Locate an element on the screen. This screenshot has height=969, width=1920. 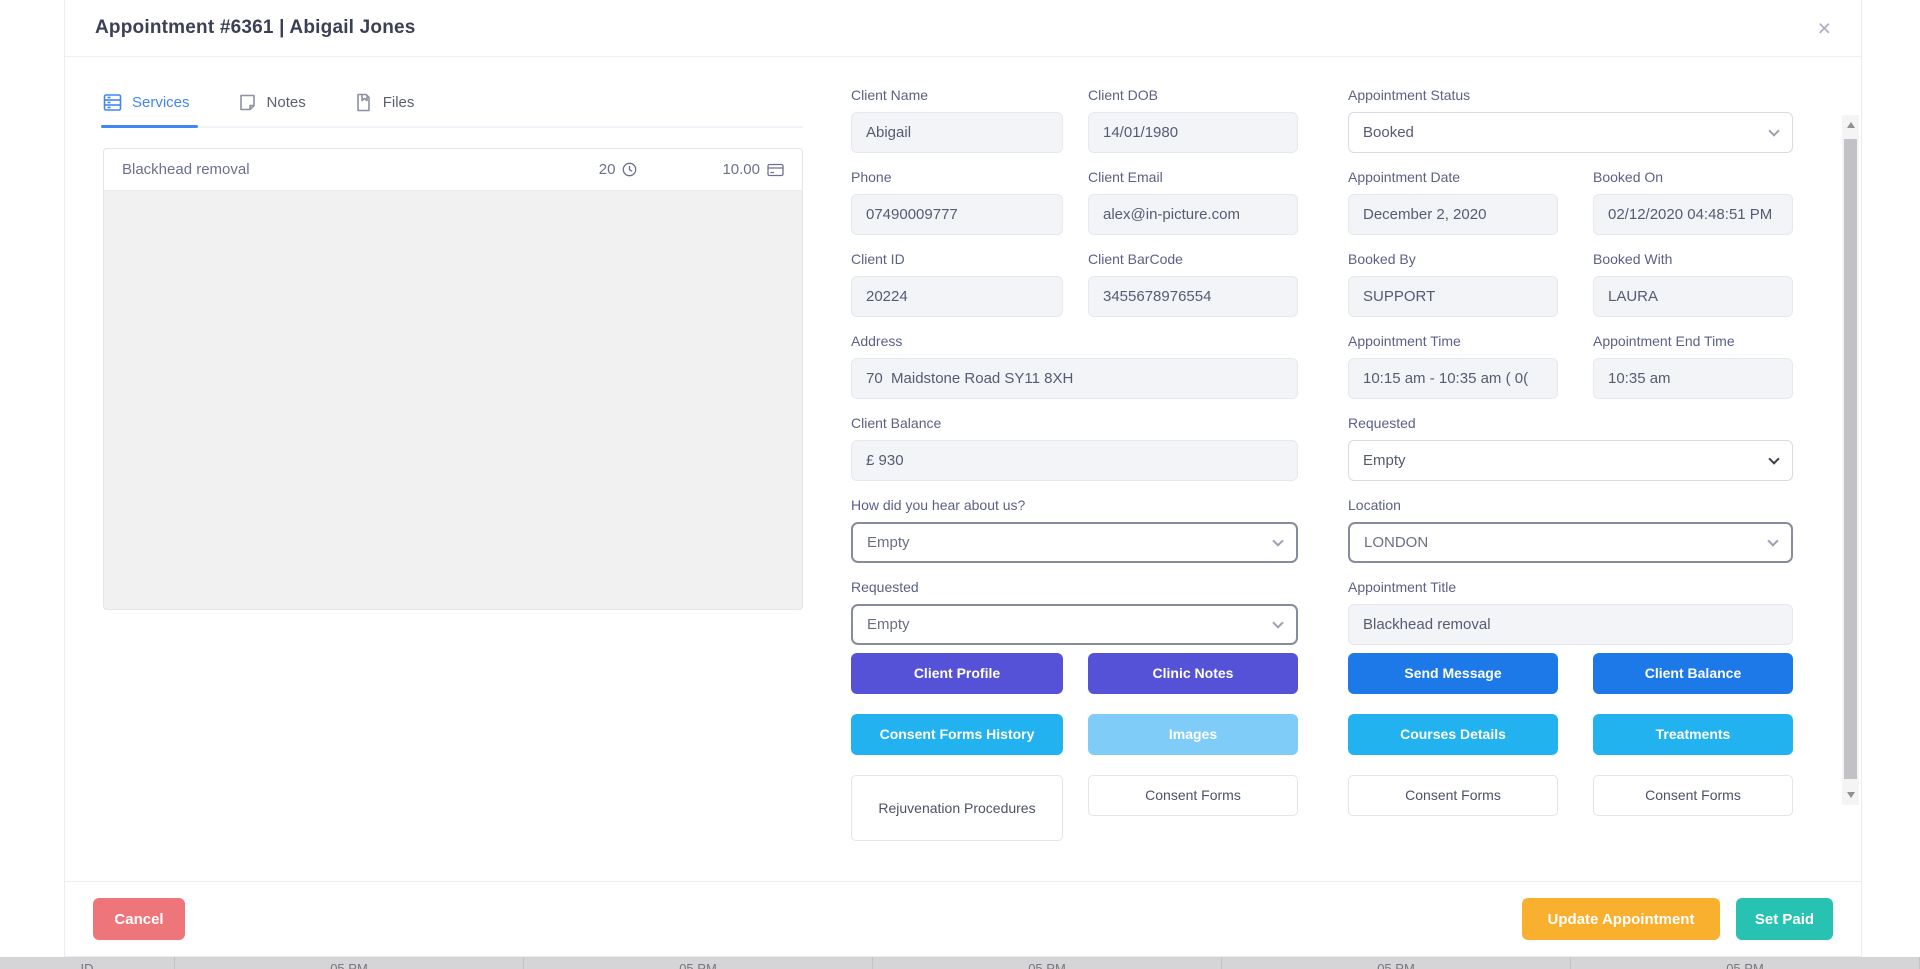
booked-on-input: 02/12/2020 04:48:51 PM is located at coordinates (1693, 214).